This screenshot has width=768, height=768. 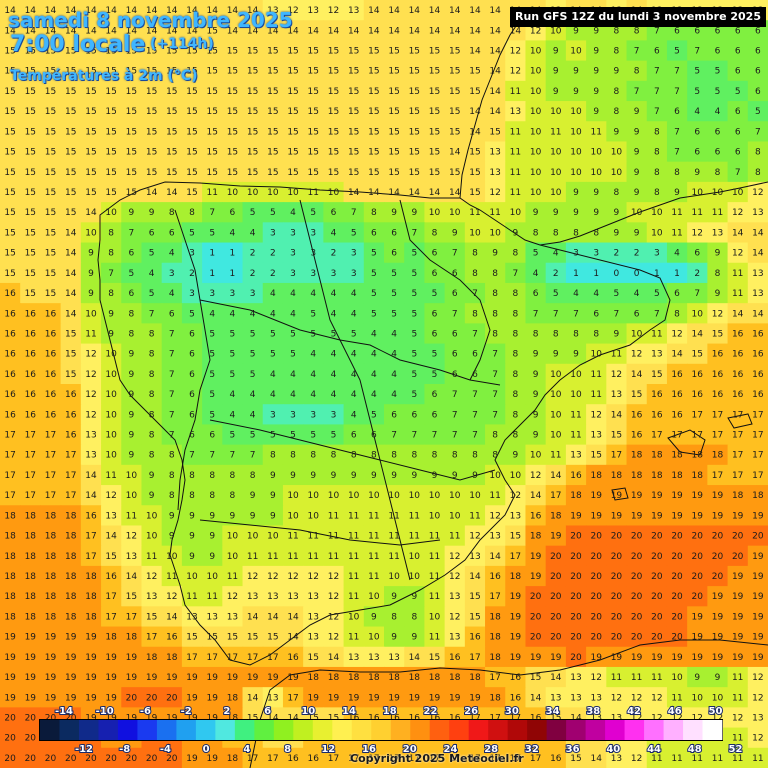 What do you see at coordinates (677, 31) in the screenshot?
I see `grid-value: 6` at bounding box center [677, 31].